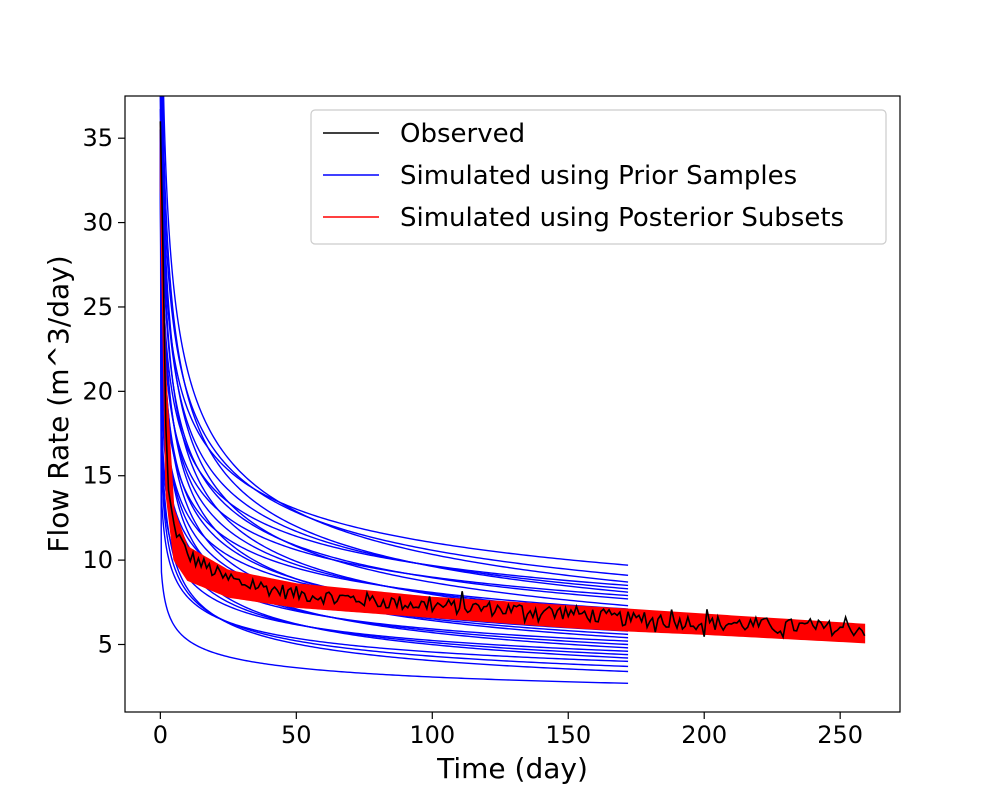 The height and width of the screenshot is (804, 1000). Describe the element at coordinates (622, 218) in the screenshot. I see `legend-label: Simulated using Posterior Subsets` at that location.